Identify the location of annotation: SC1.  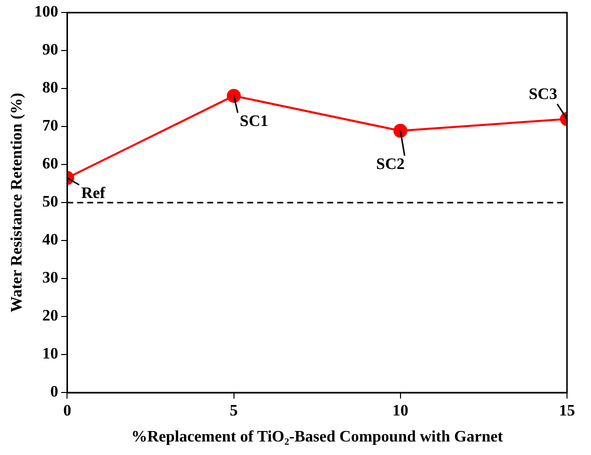
(254, 121).